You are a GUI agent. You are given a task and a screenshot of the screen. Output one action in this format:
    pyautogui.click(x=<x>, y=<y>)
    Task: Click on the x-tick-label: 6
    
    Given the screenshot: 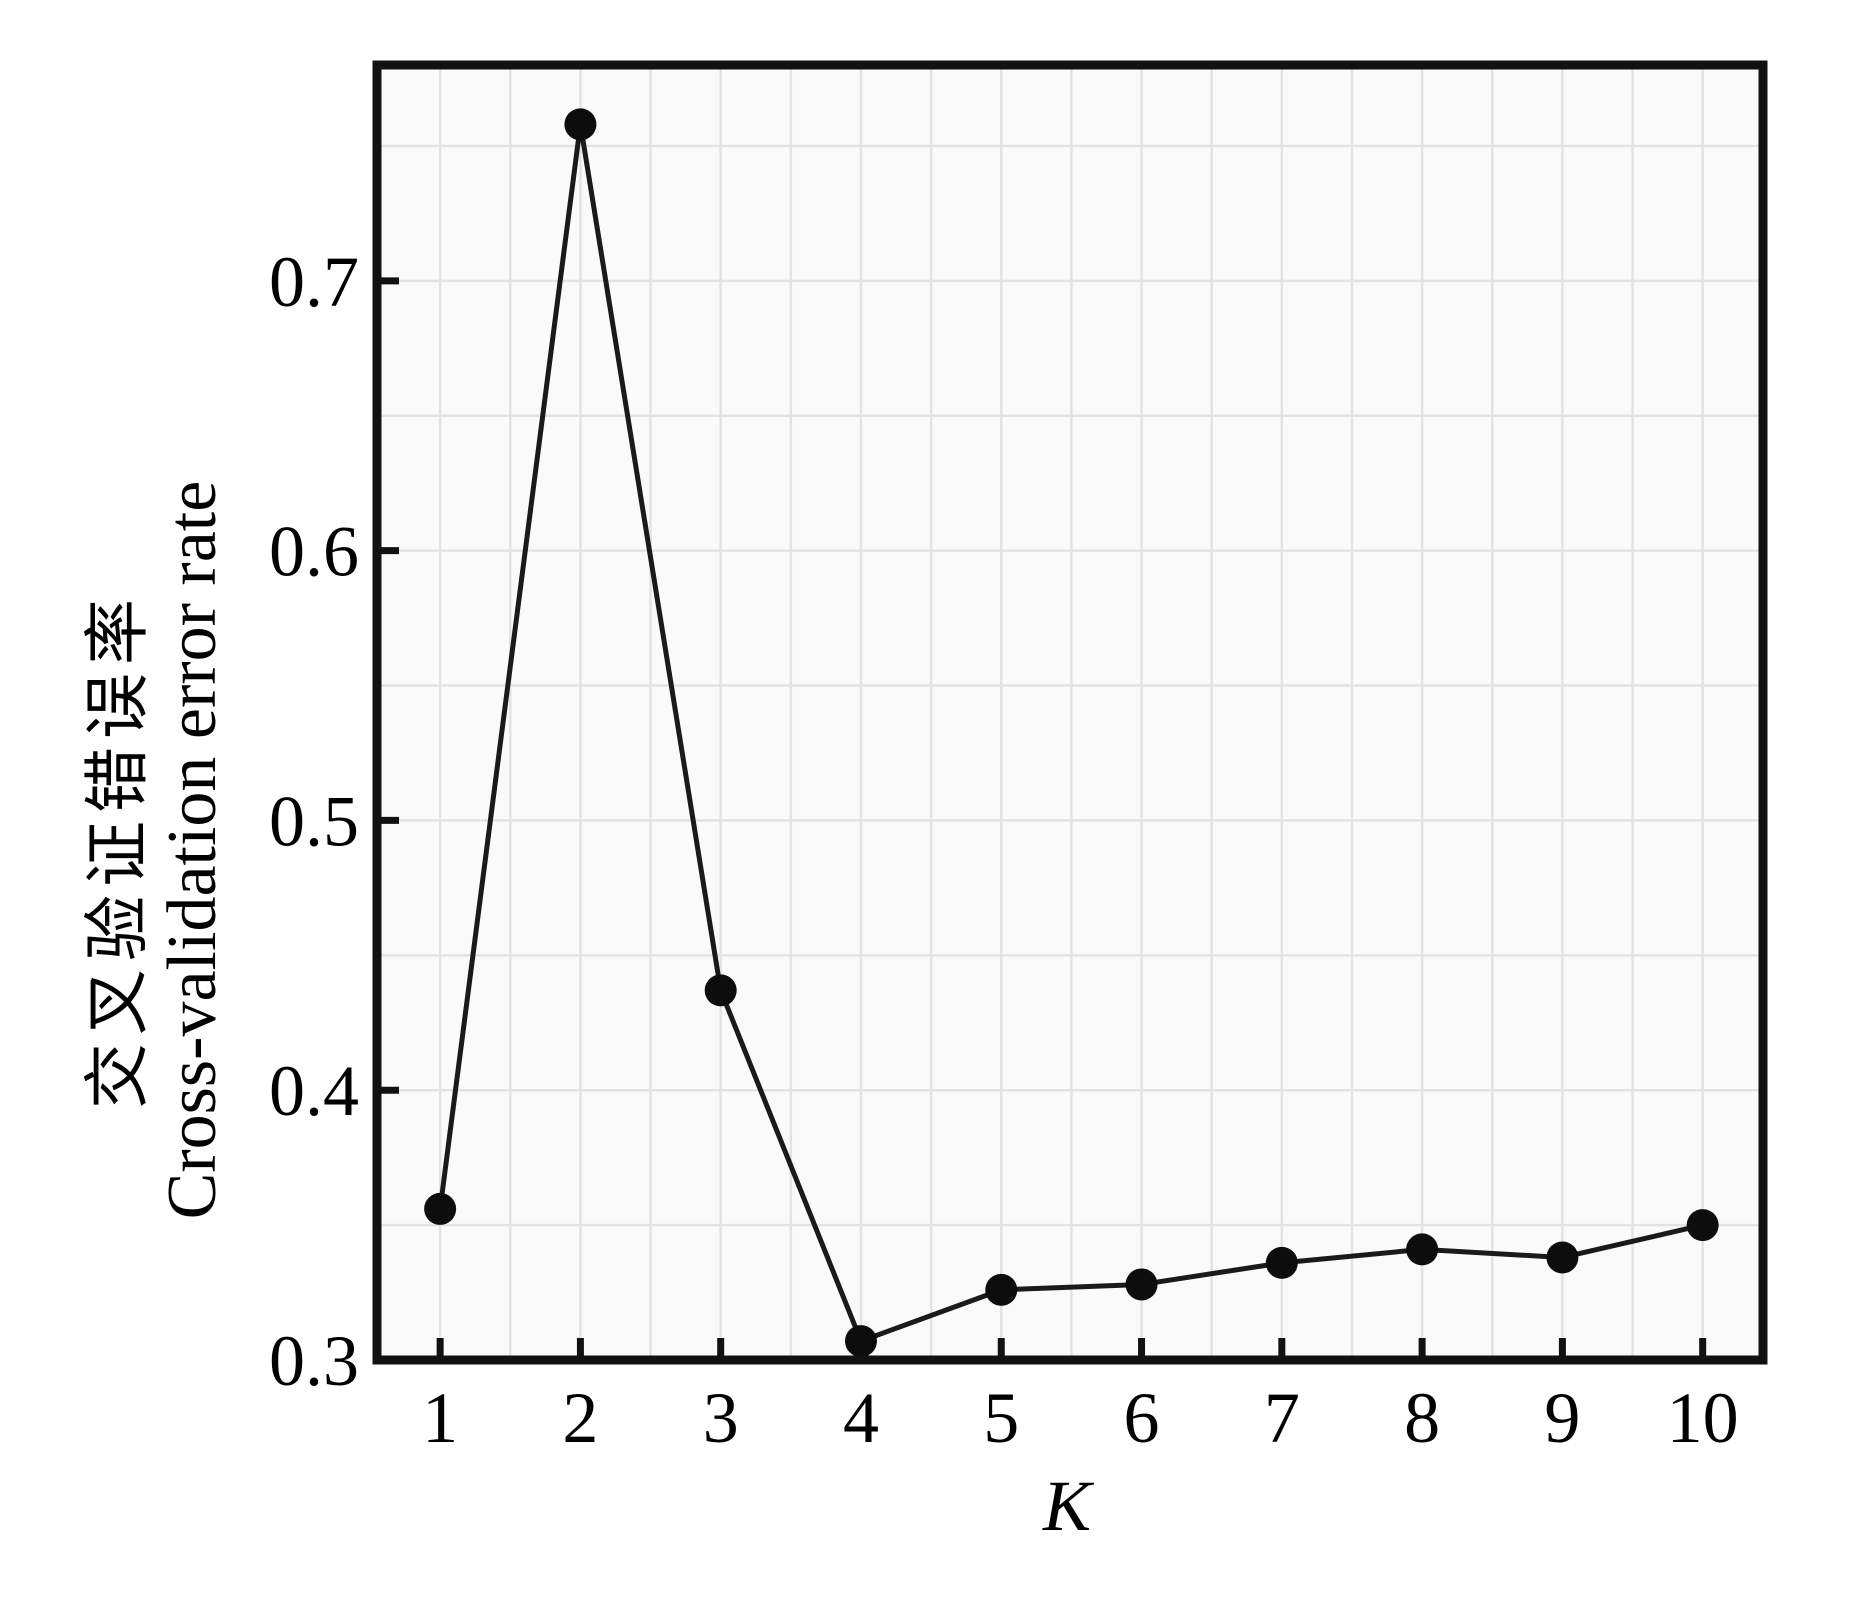 What is the action you would take?
    pyautogui.click(x=1142, y=1418)
    